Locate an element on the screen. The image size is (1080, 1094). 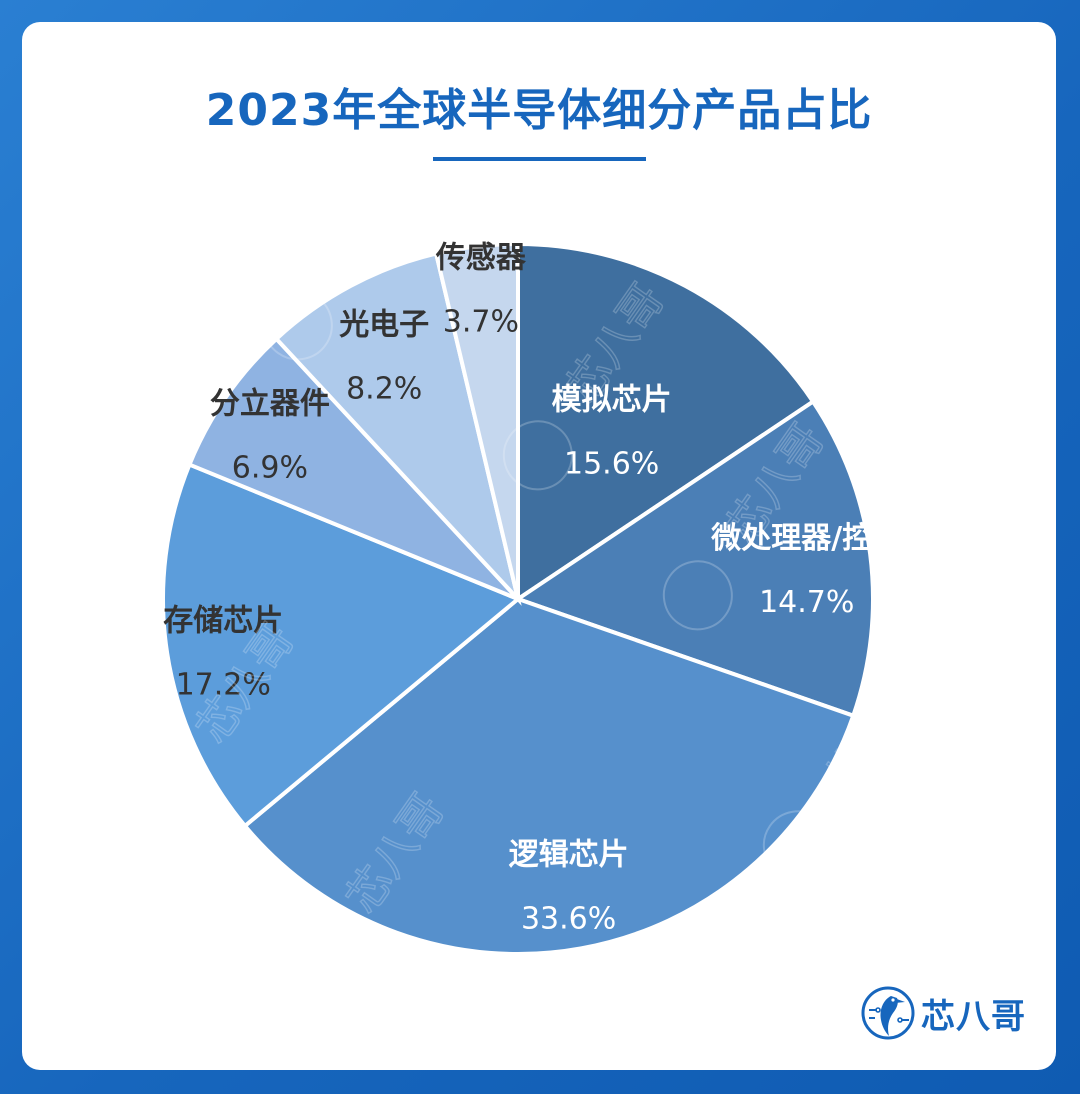
title-underline is located at coordinates (539, 159).